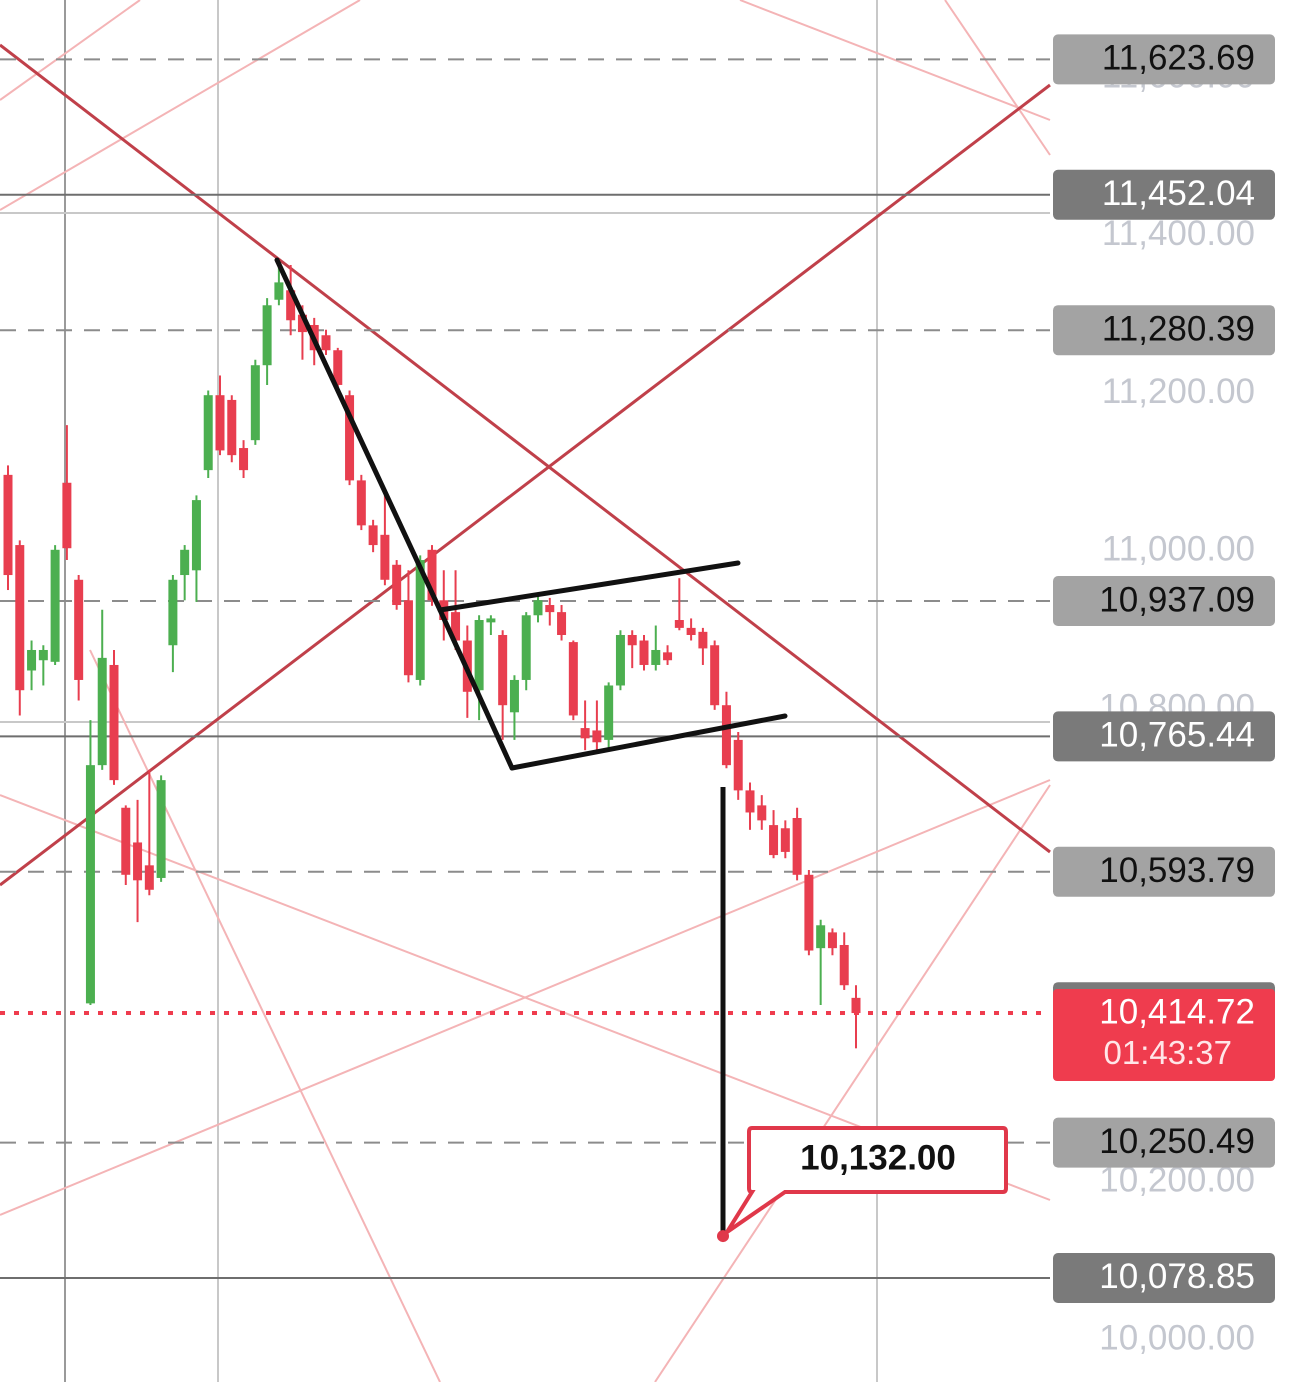 The width and height of the screenshot is (1290, 1382). What do you see at coordinates (589, 586) in the screenshot?
I see `flag-top` at bounding box center [589, 586].